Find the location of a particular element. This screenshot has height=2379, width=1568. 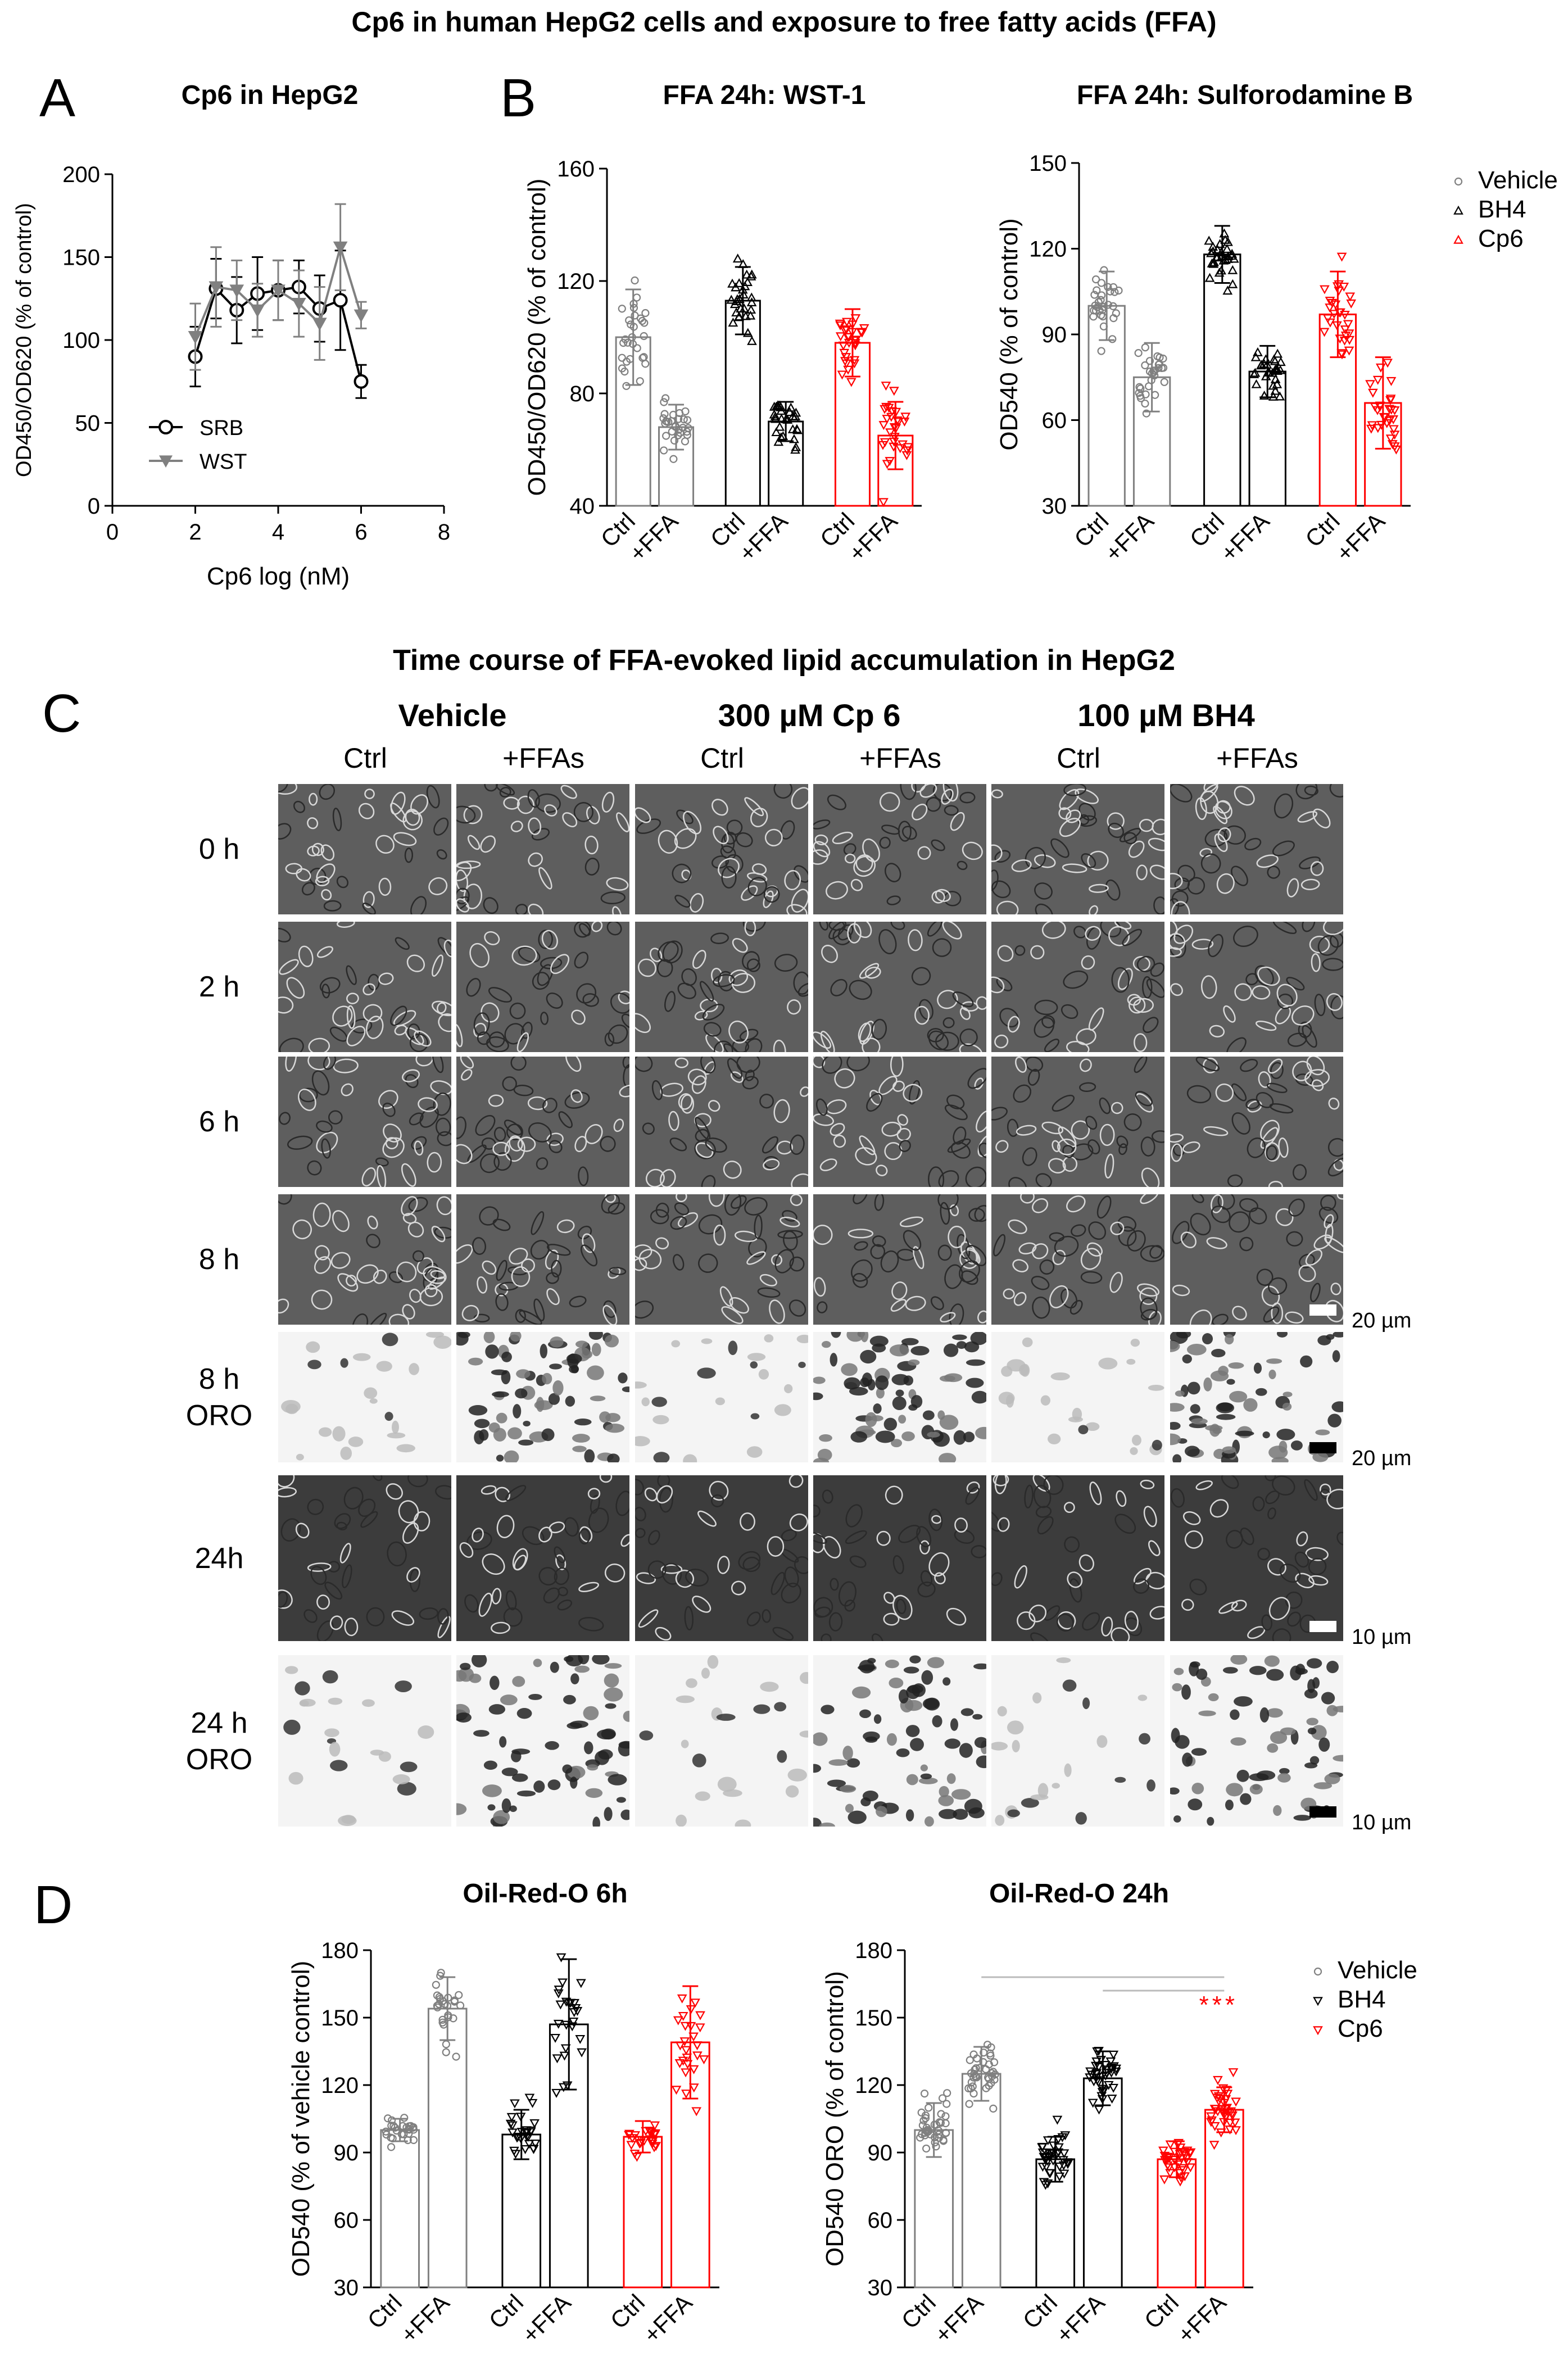

scale-bar-label: 10 µm is located at coordinates (1382, 1822).